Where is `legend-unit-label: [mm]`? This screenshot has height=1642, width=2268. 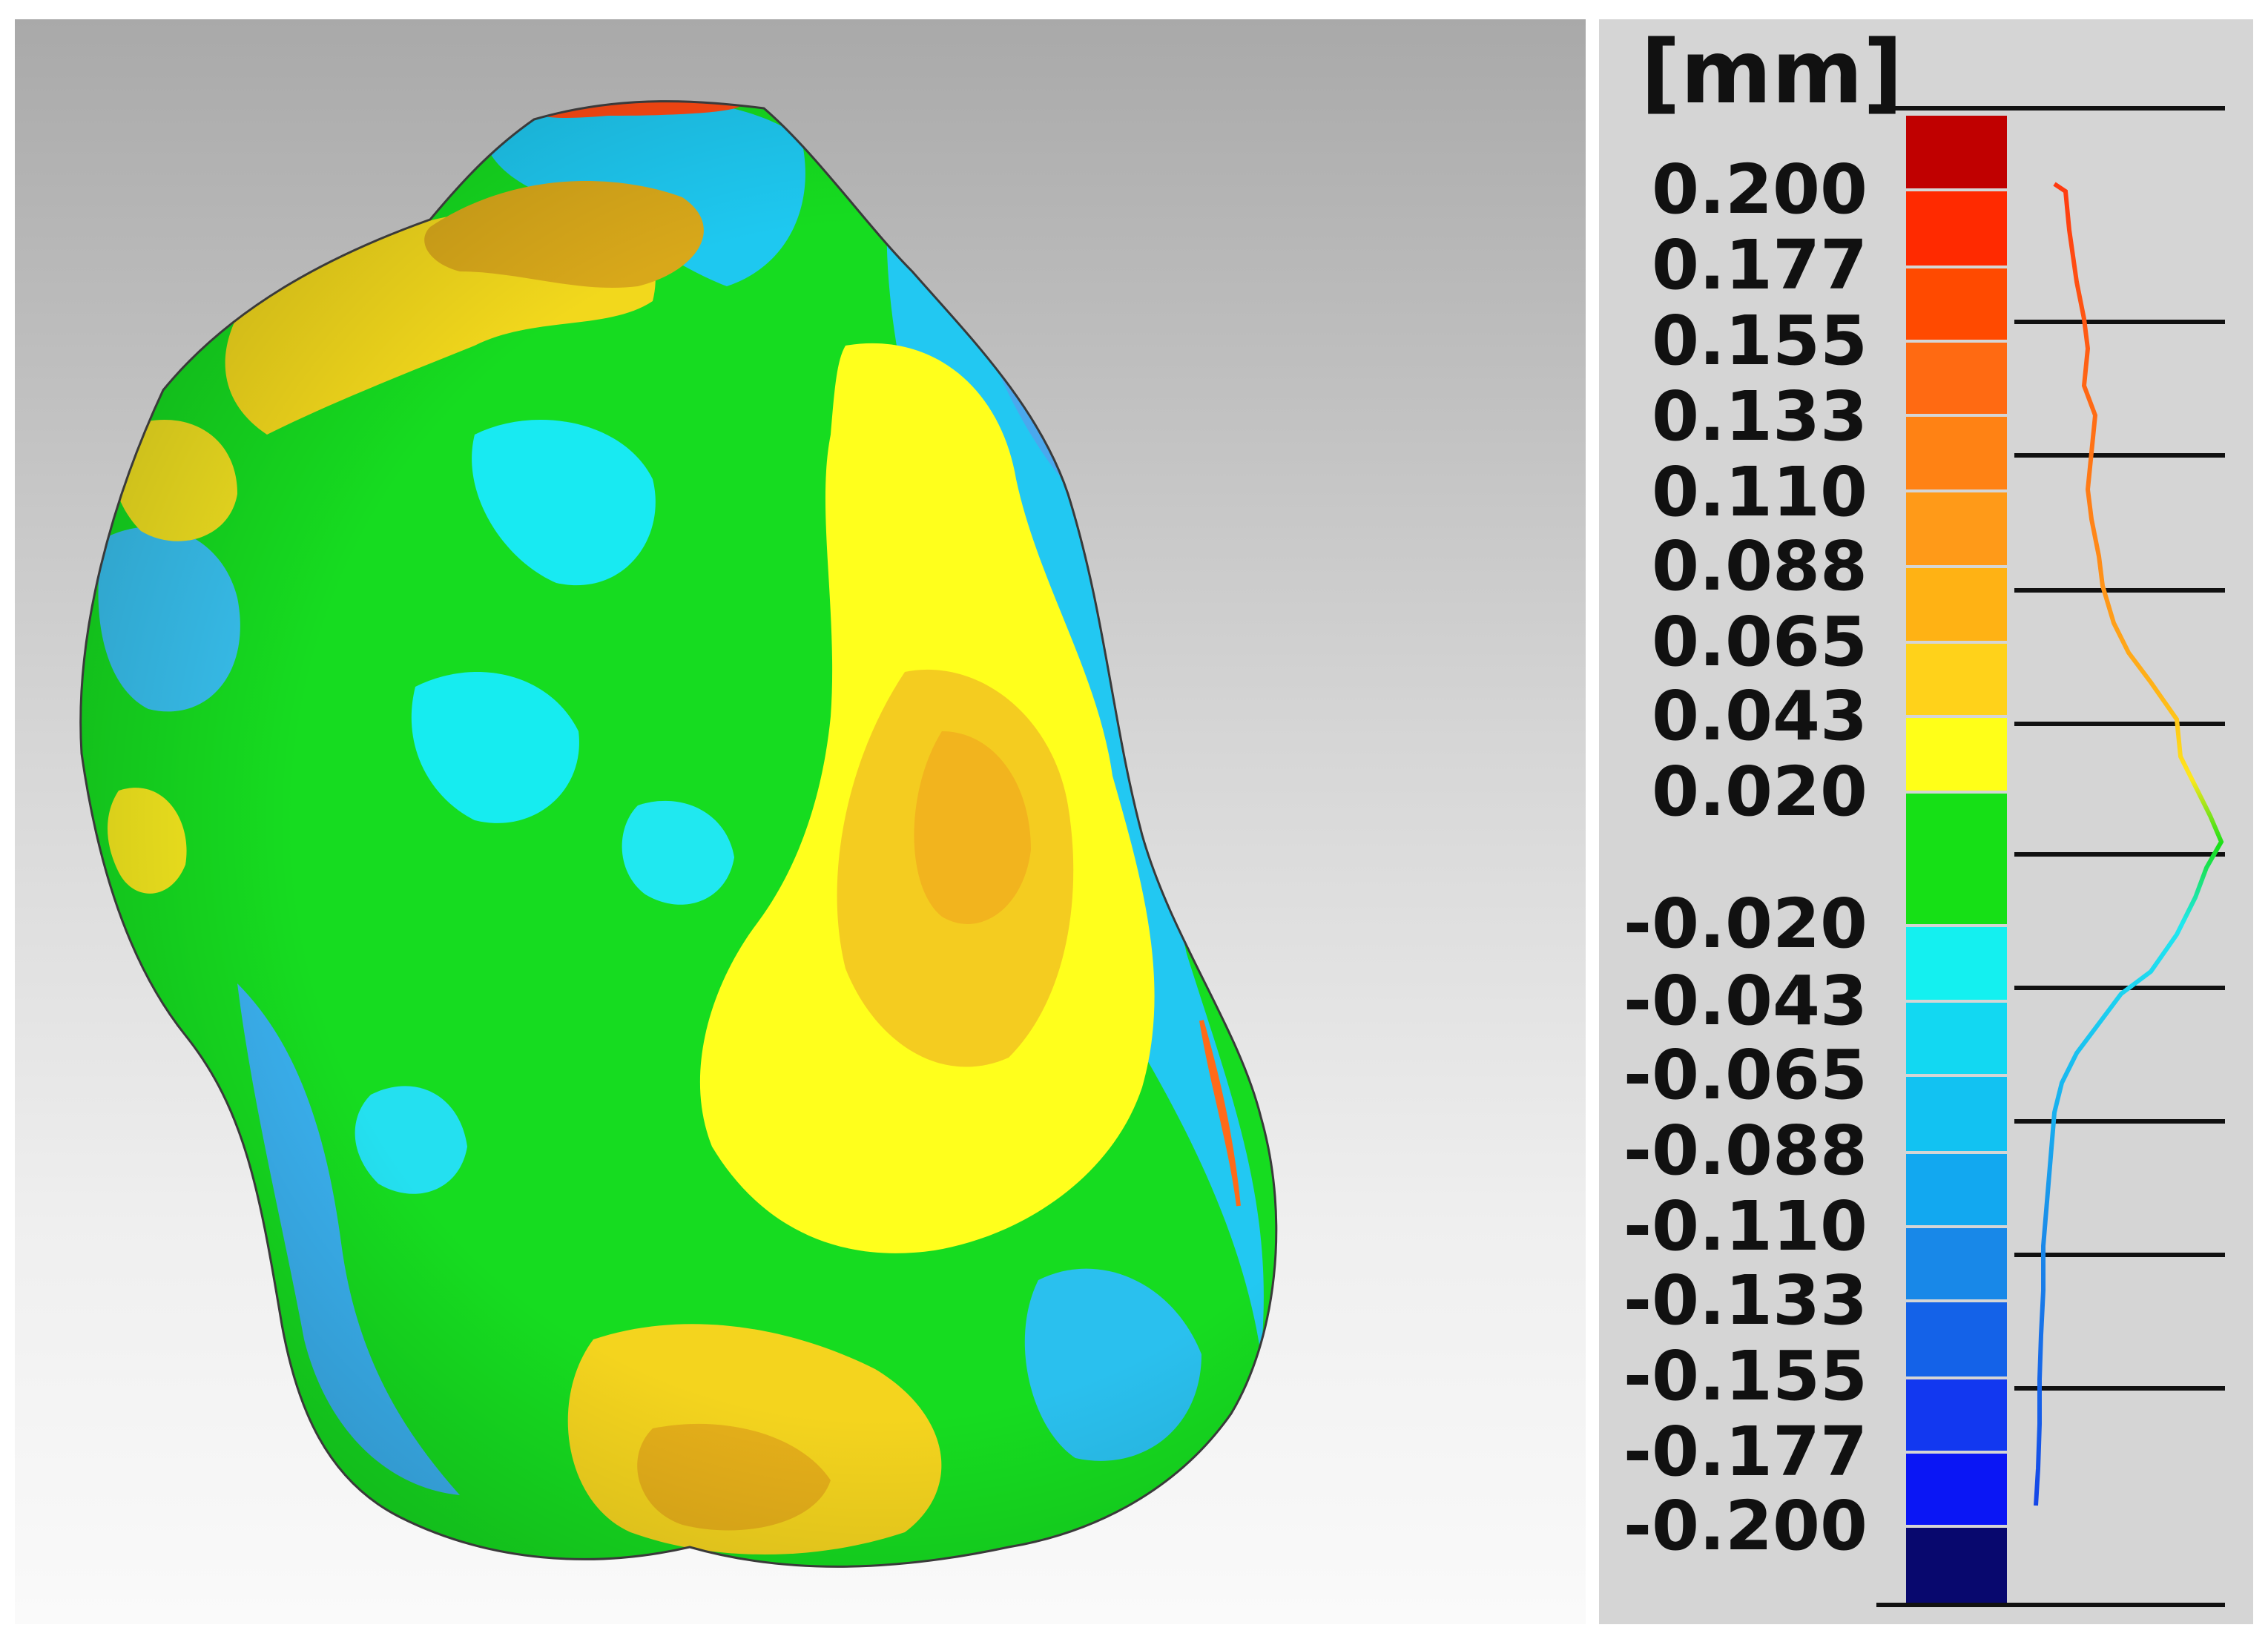
legend-unit-label: [mm] is located at coordinates (1772, 72).